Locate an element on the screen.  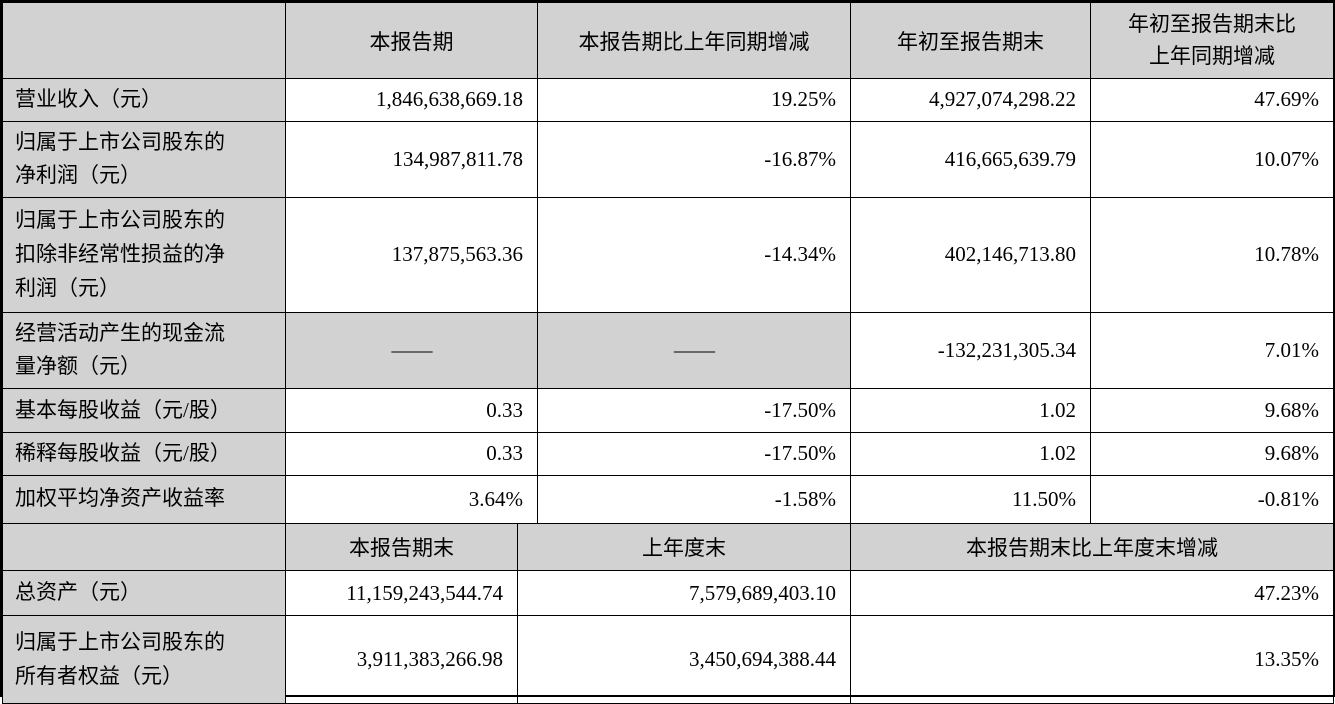
value-cell: 1,846,638,669.18 is located at coordinates (411, 100).